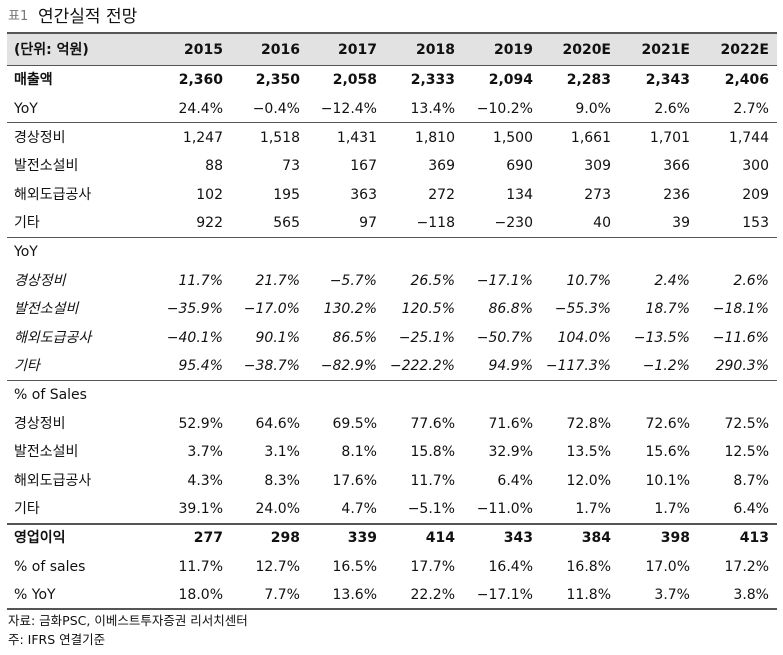 This screenshot has height=655, width=783. Describe the element at coordinates (432, 595) in the screenshot. I see `cell: 22.2%` at that location.